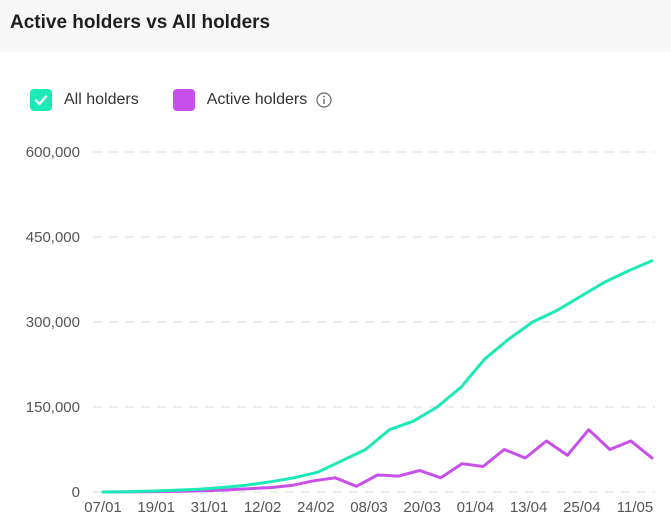 The height and width of the screenshot is (515, 671). Describe the element at coordinates (156, 507) in the screenshot. I see `x-tick-label: 19/01` at that location.